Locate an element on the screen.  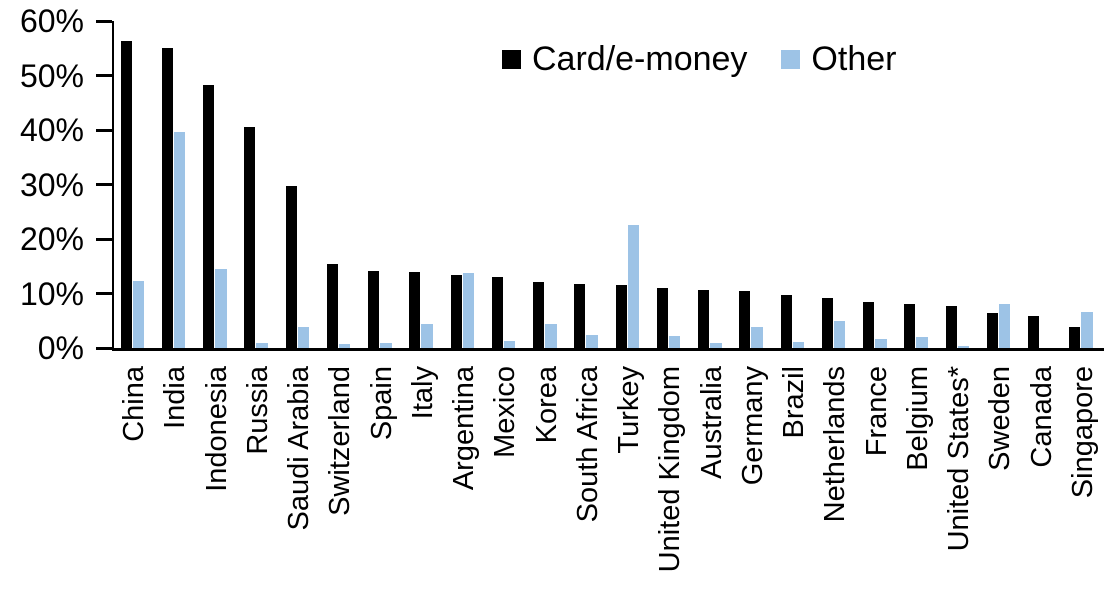
bar-other-switzerland is located at coordinates (344, 345).